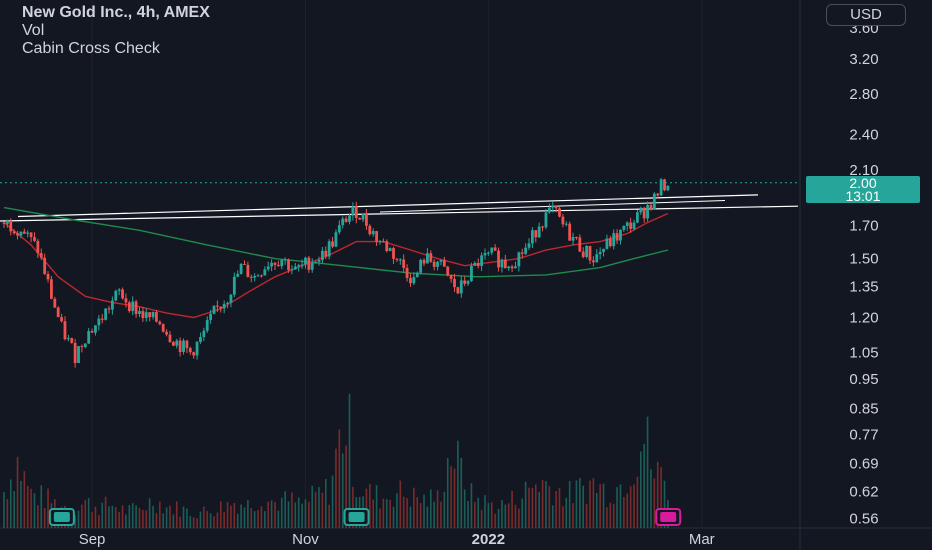  I want to click on symbol-title: New Gold Inc., 4h, AMEX, so click(116, 12).